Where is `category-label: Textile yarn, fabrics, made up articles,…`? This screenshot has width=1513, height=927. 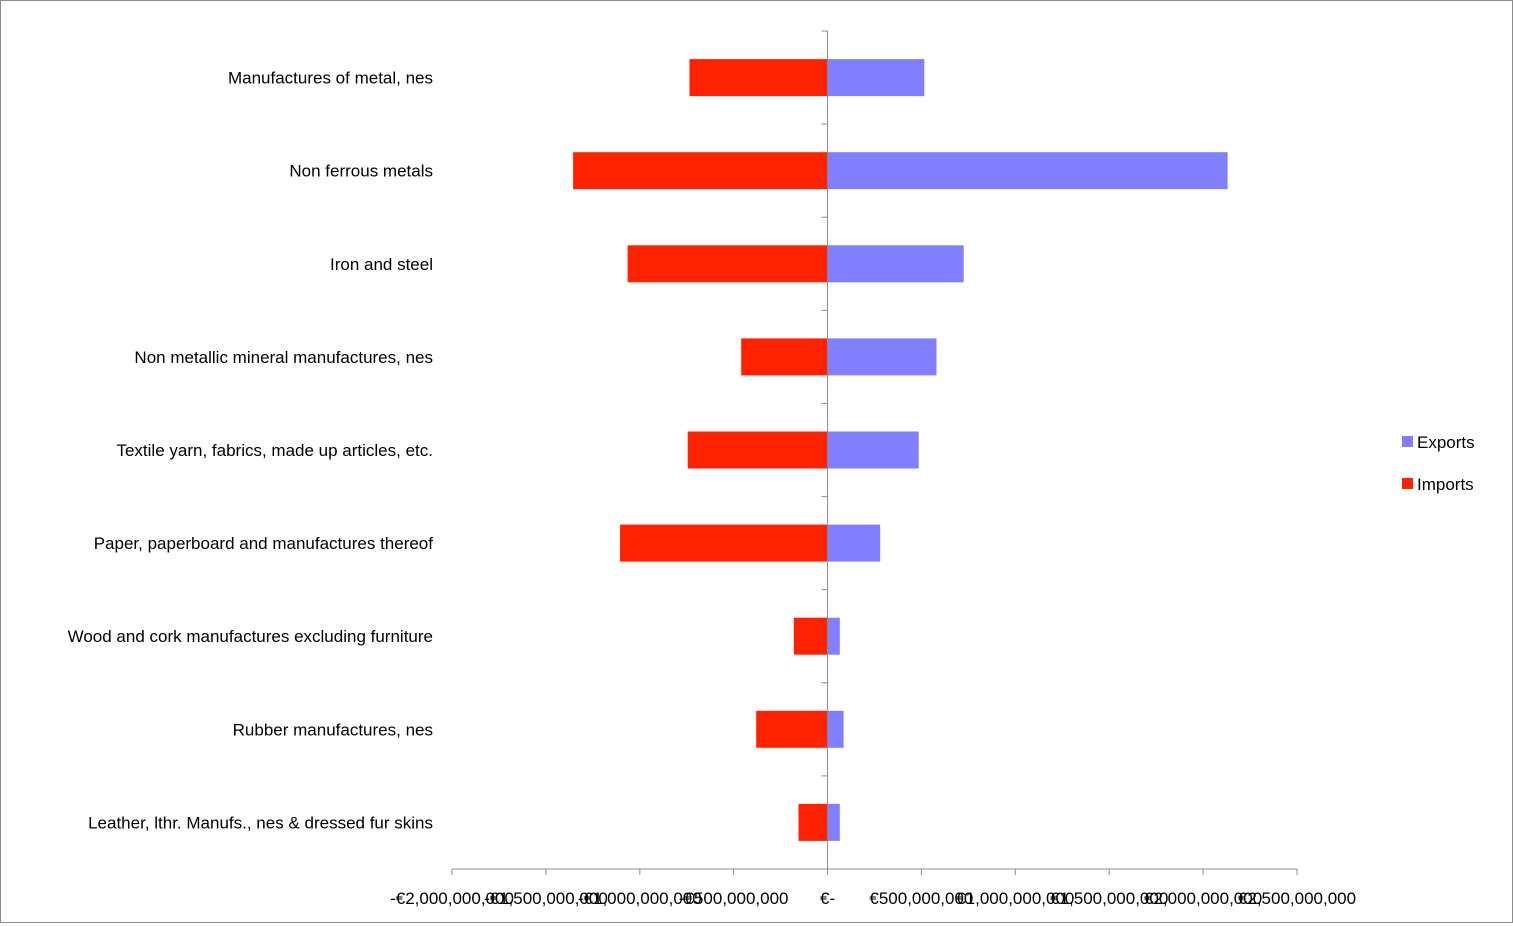 category-label: Textile yarn, fabrics, made up articles,… is located at coordinates (274, 450).